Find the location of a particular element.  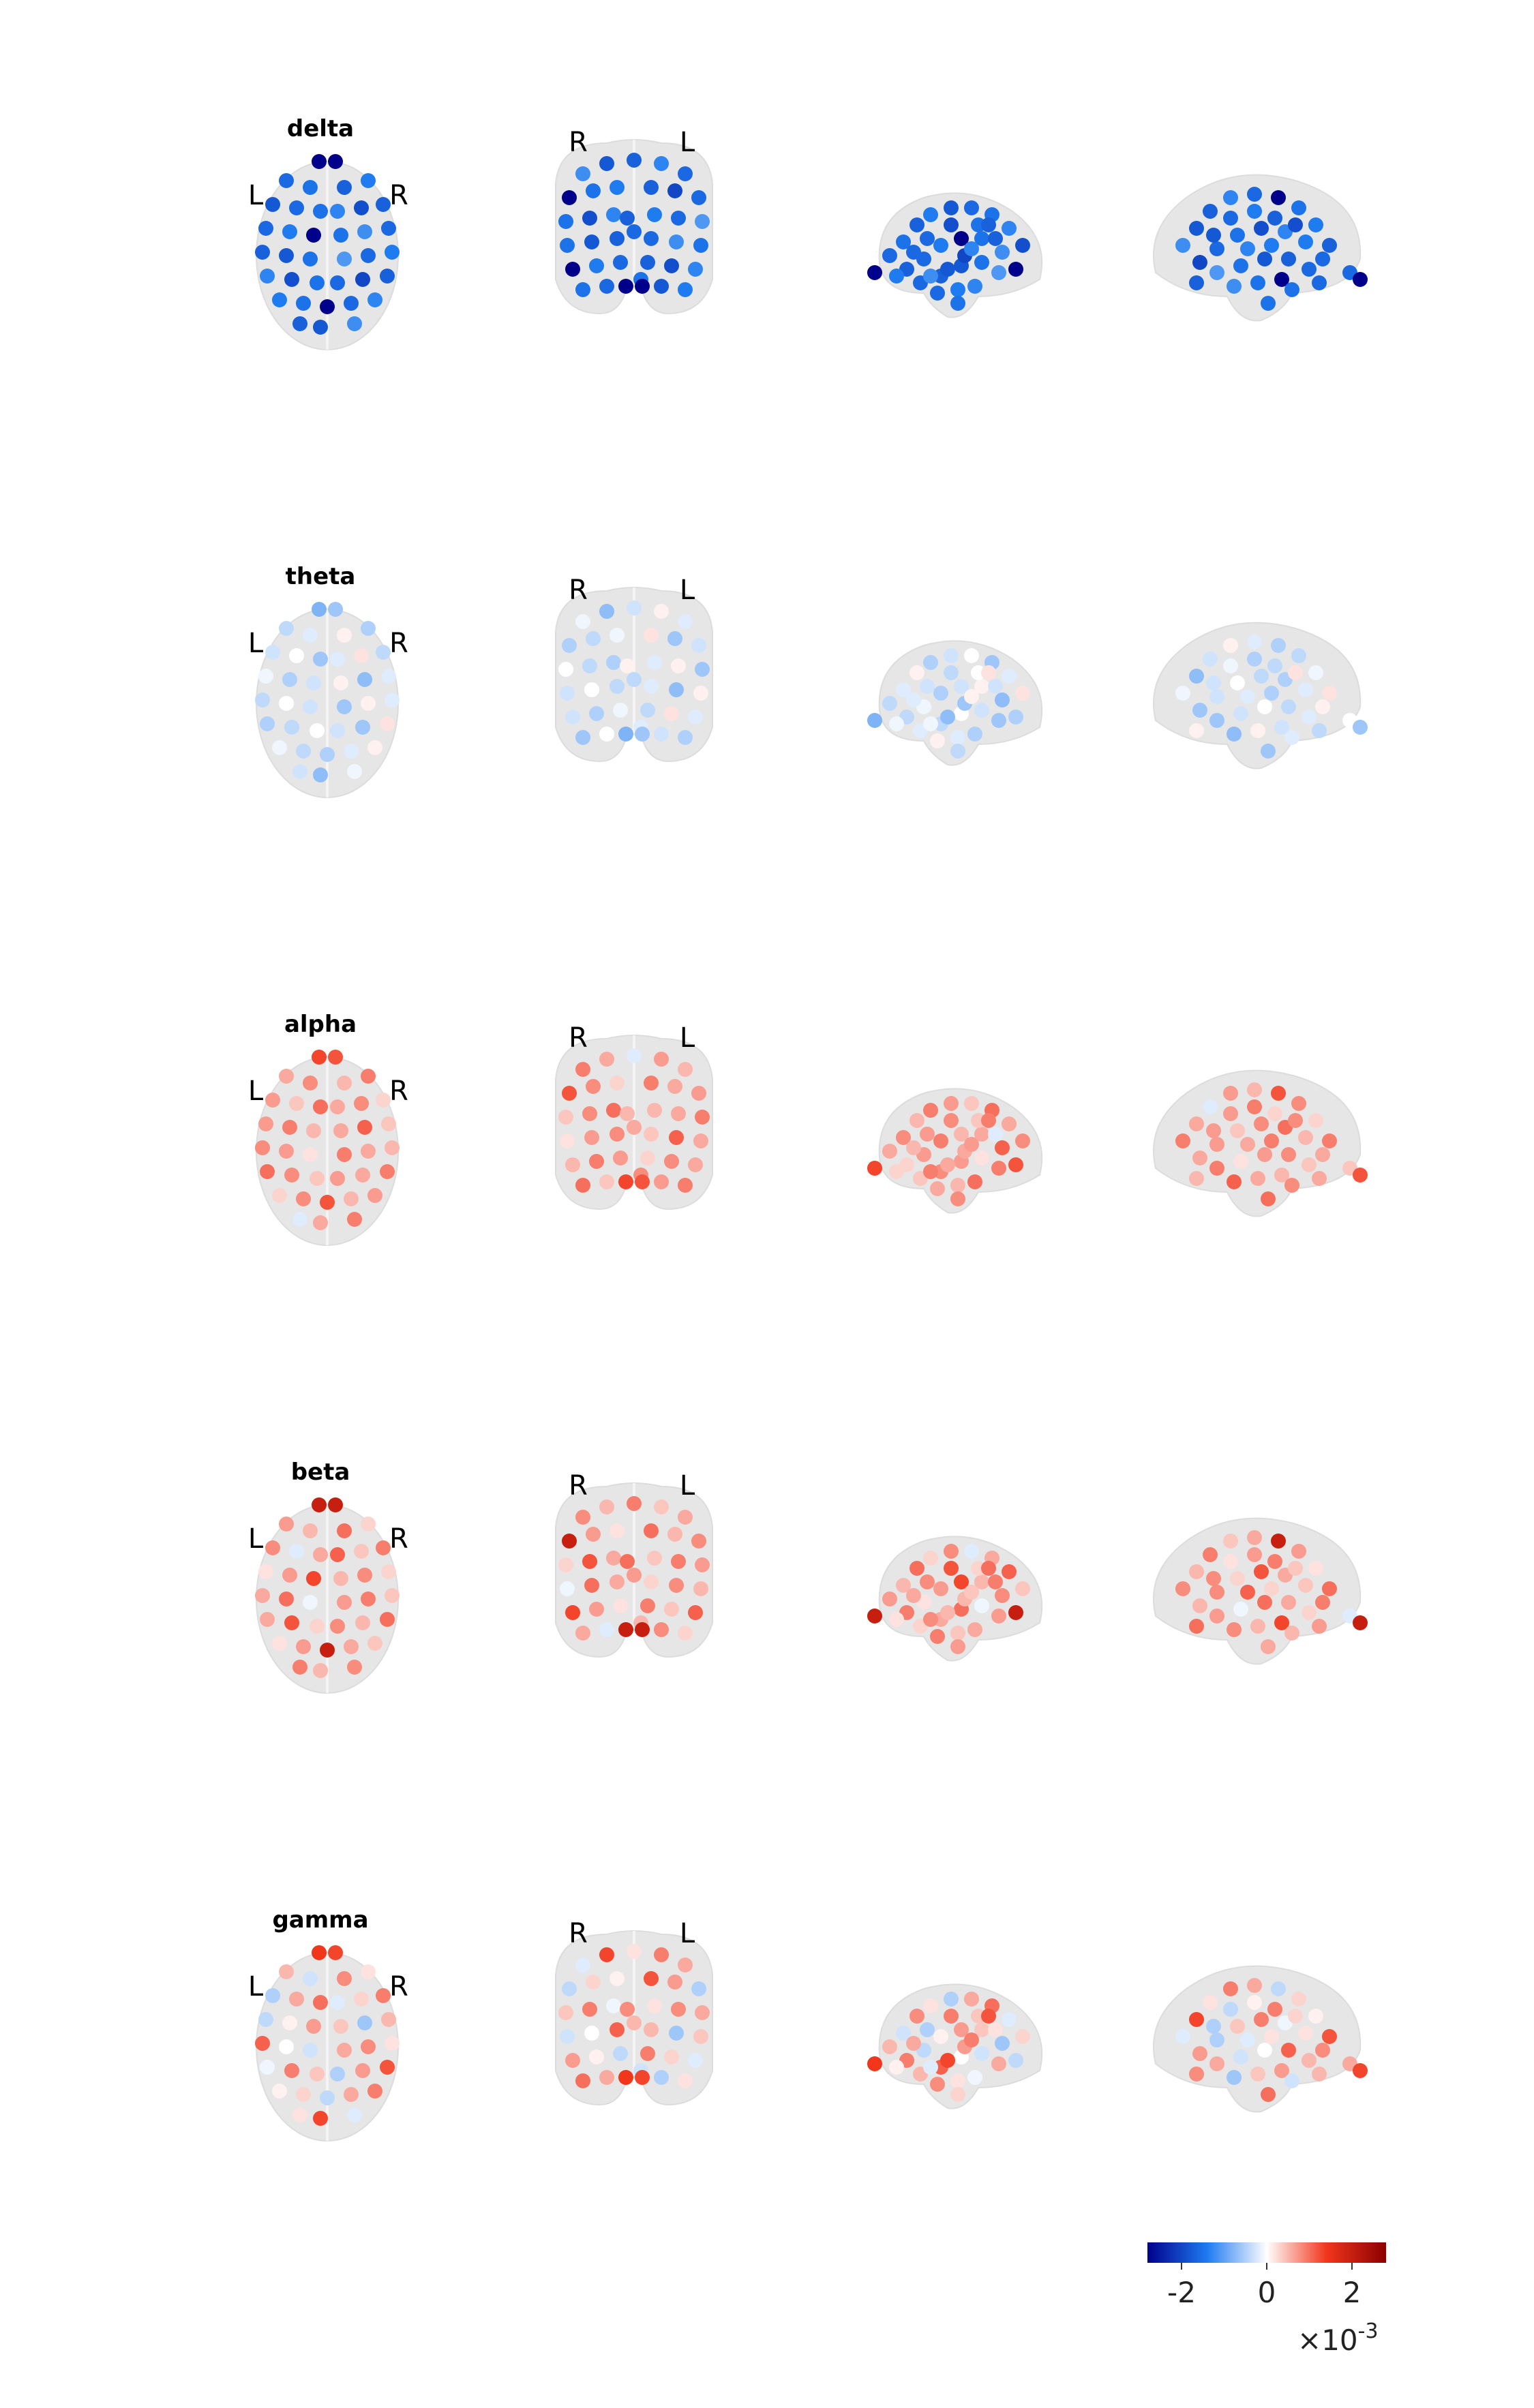

row-0: delta L R R L is located at coordinates (808, 232).